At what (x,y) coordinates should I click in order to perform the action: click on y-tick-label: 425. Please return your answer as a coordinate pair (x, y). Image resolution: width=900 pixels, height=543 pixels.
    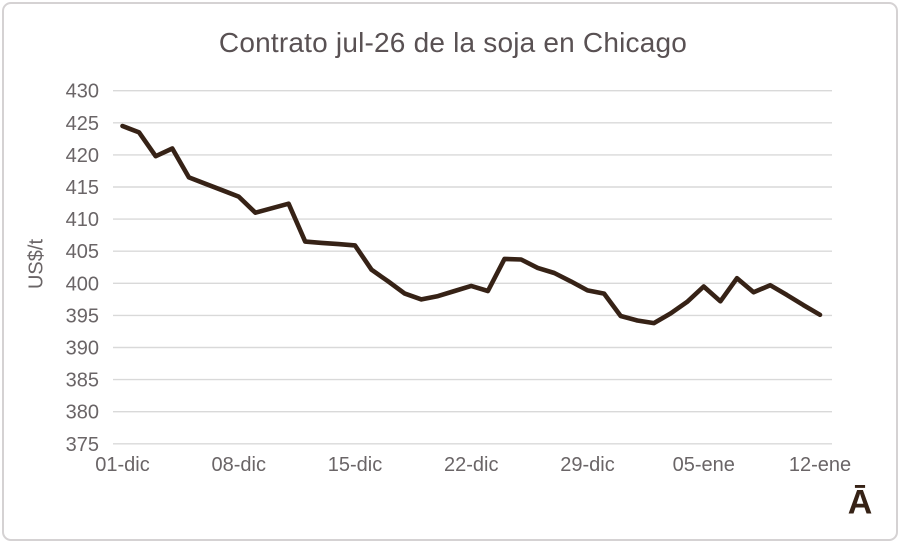
    Looking at the image, I should click on (82, 124).